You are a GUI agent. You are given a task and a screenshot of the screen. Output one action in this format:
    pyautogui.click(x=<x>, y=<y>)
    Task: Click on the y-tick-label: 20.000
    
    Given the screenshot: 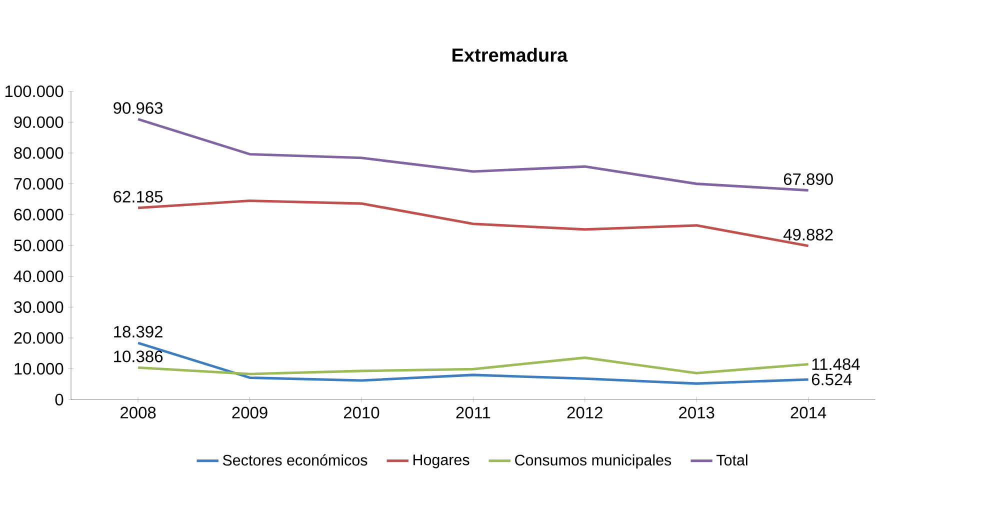 What is the action you would take?
    pyautogui.click(x=39, y=338)
    